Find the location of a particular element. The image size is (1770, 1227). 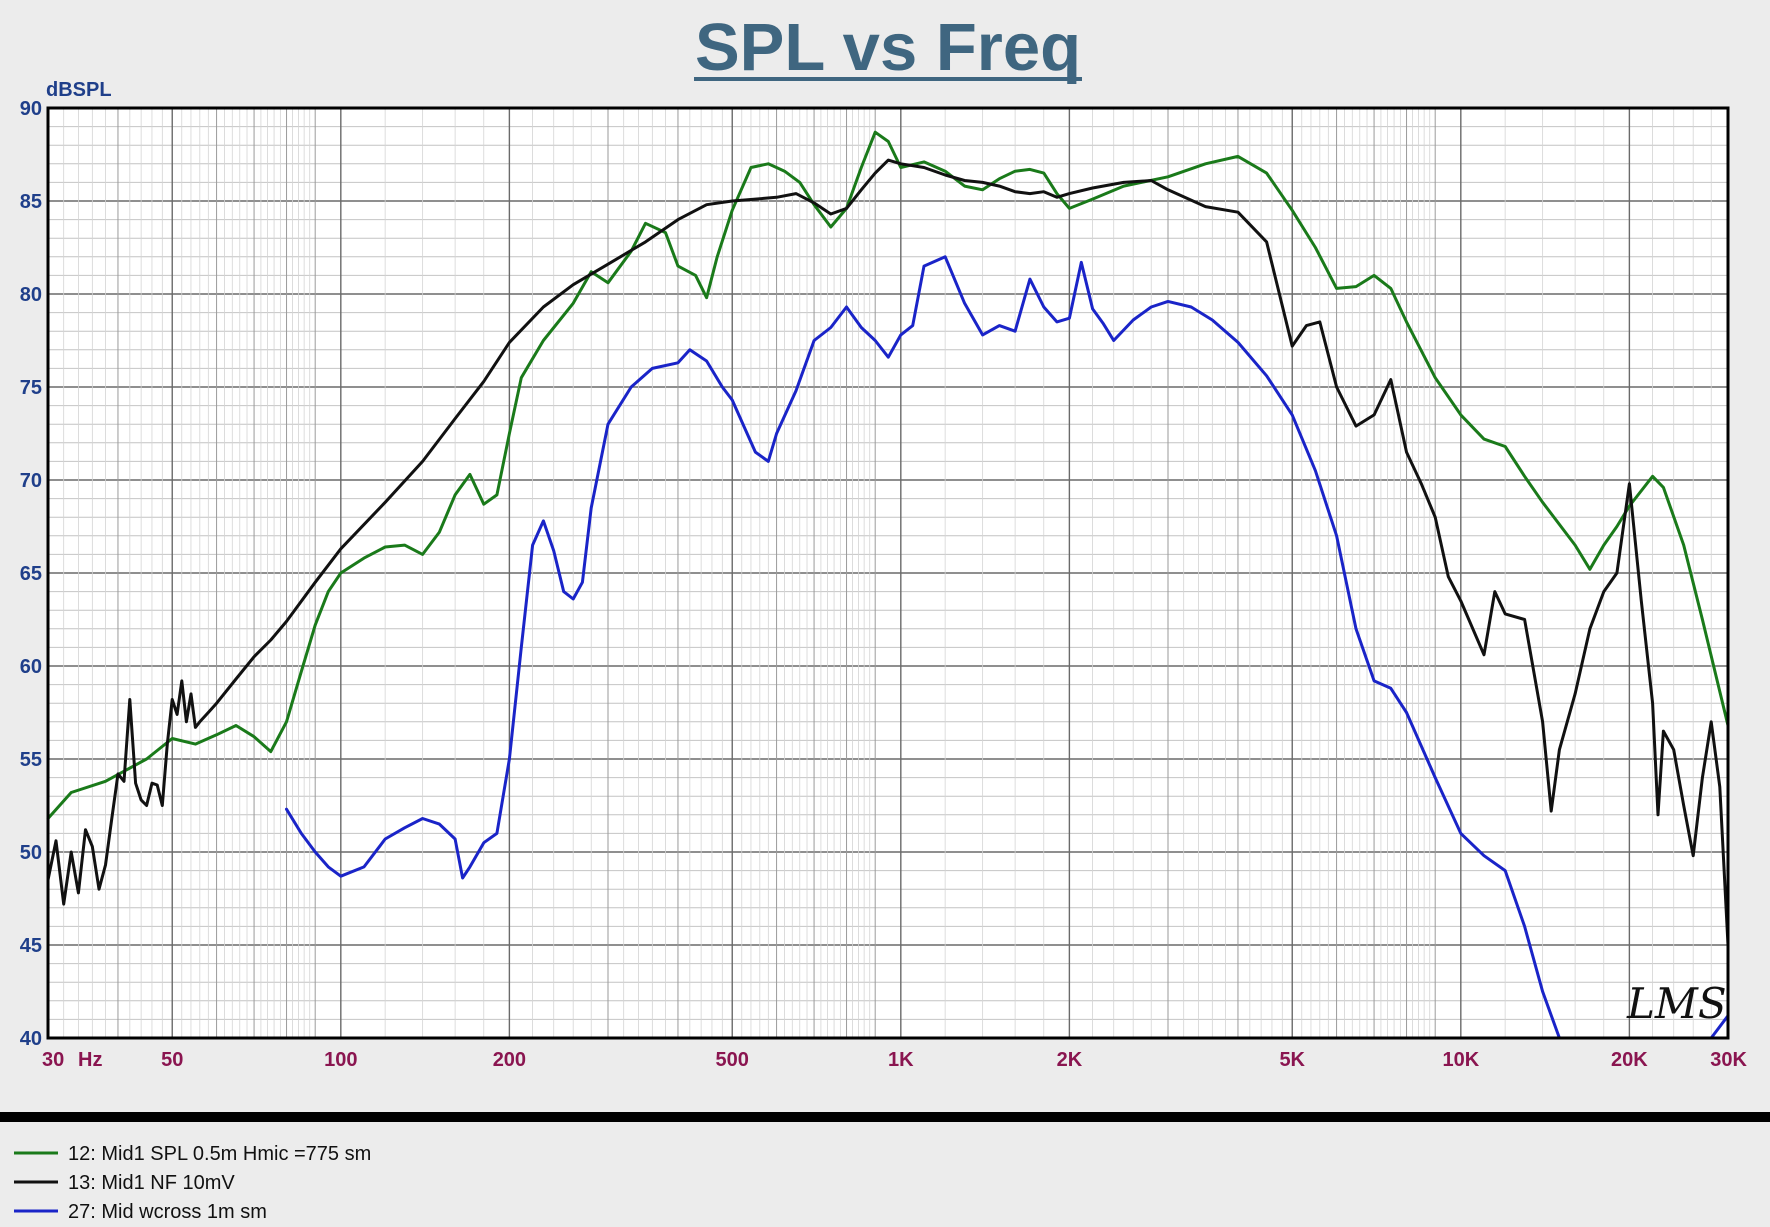

chart-title-group: SPL vs Freq is located at coordinates (888, 47).